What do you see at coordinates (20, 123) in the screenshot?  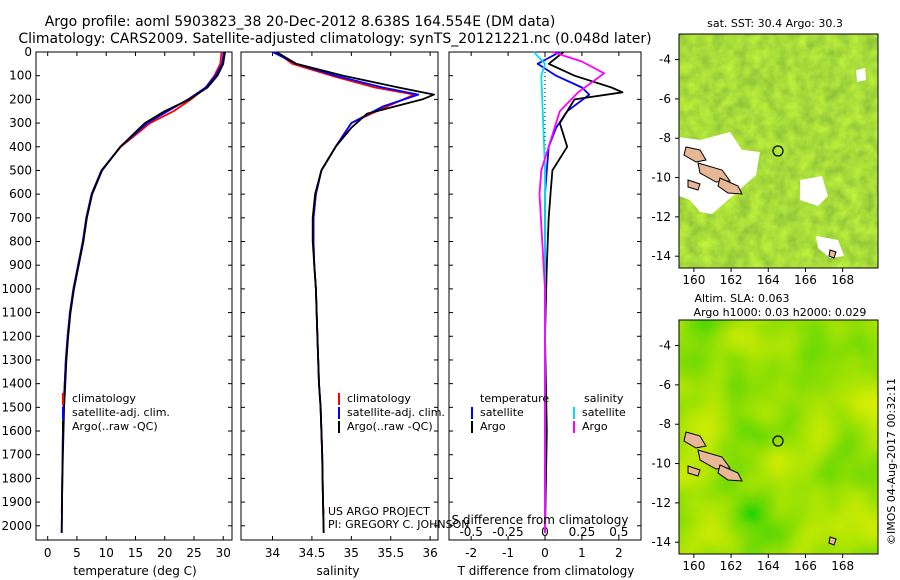 I see `y-tick-label: 300` at bounding box center [20, 123].